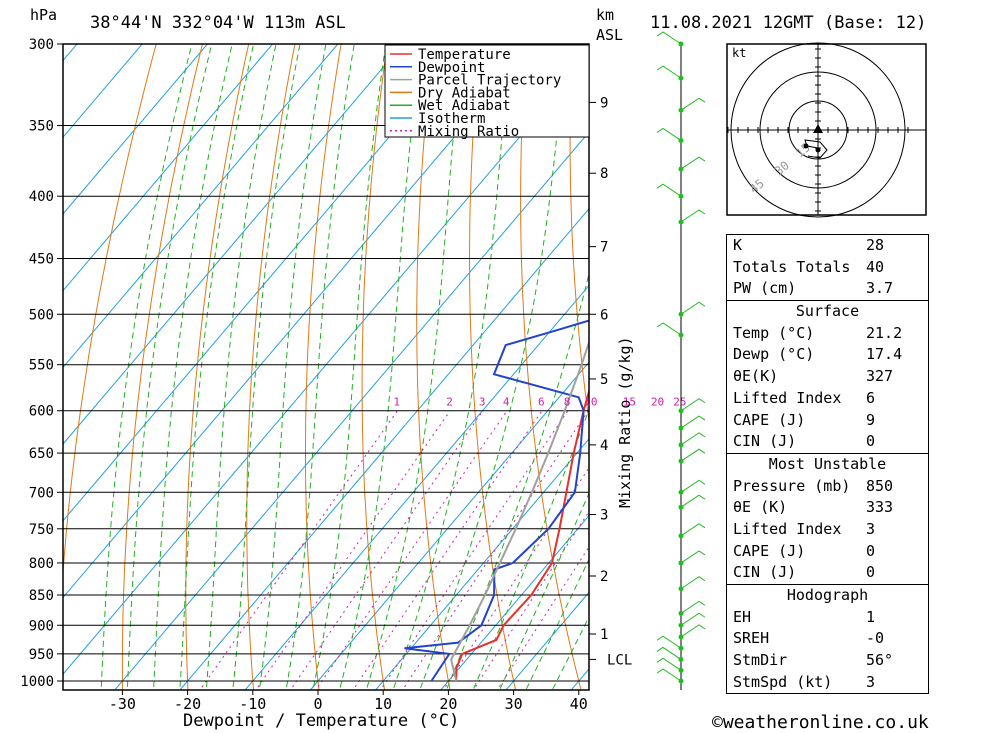  I want to click on hodograph-row: EH 1, so click(804, 616).